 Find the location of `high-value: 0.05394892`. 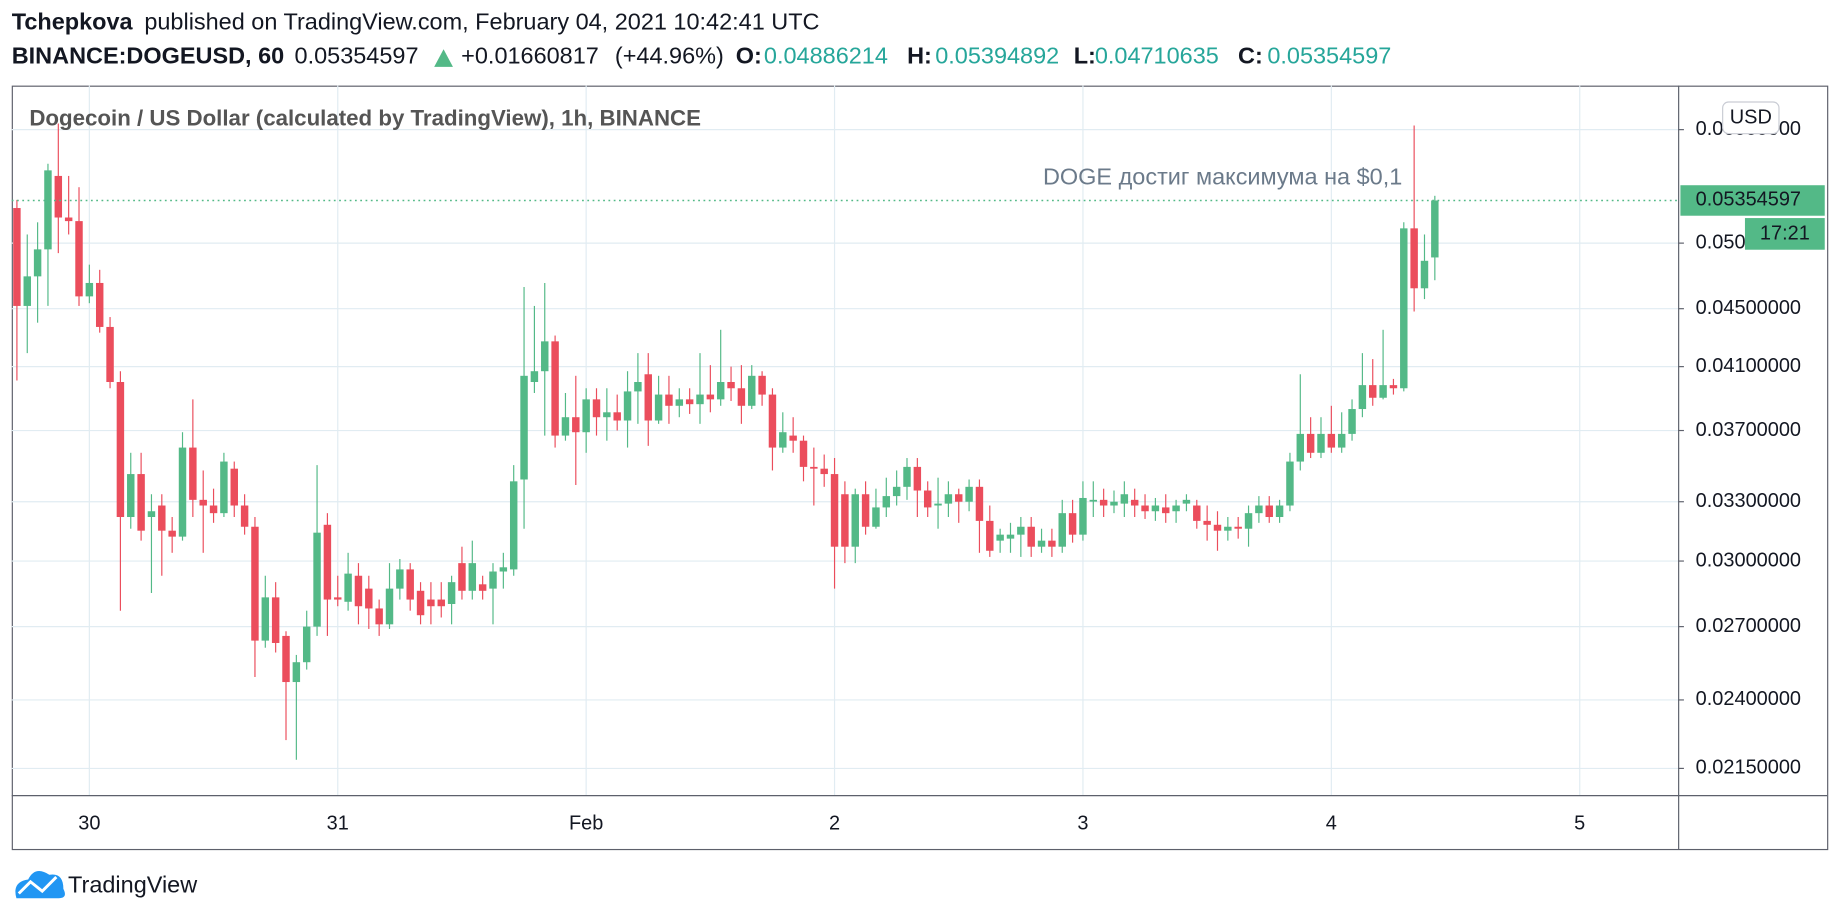

high-value: 0.05394892 is located at coordinates (997, 56).